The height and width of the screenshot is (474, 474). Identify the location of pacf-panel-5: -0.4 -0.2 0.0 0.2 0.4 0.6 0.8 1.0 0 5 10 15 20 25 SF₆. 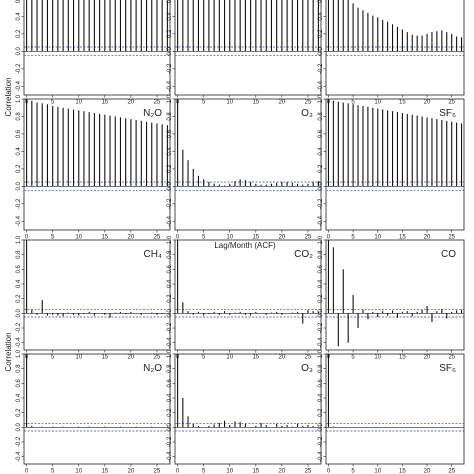
(391, 411).